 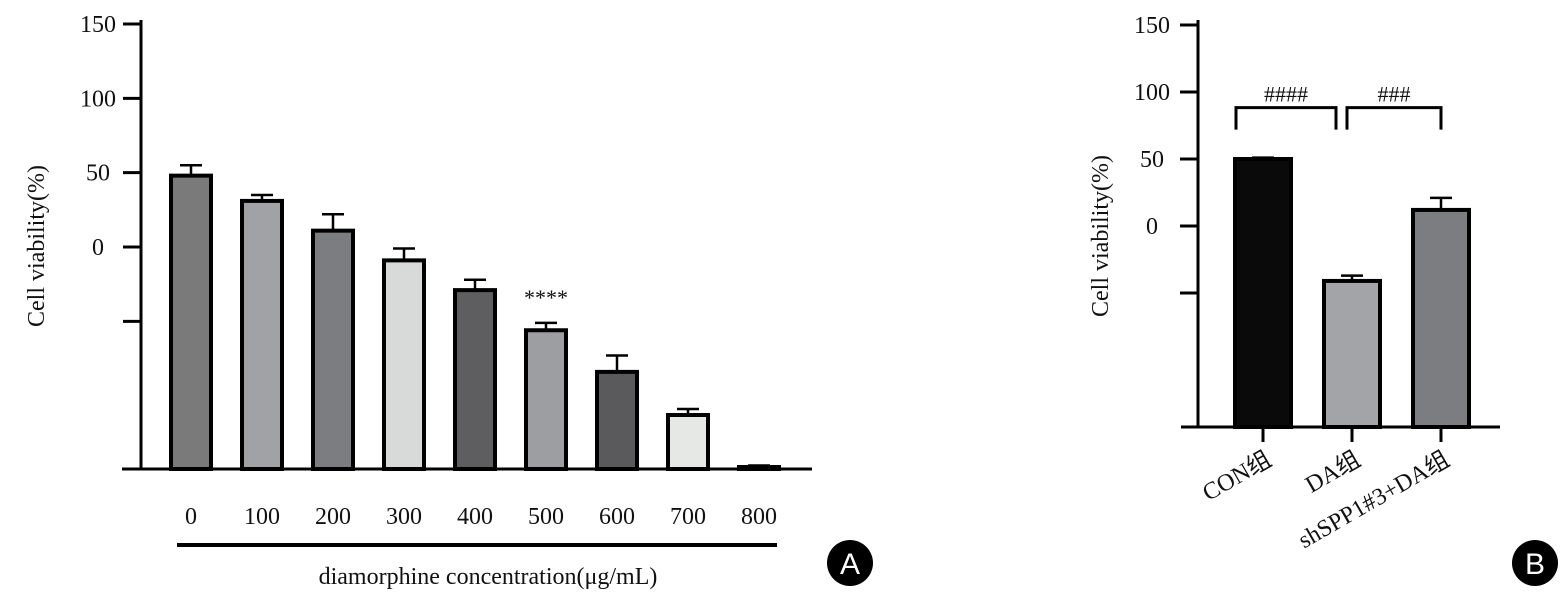 I want to click on panel-a-x-axis: 0 100 200 300 400 500 600 700 800, so click(x=467, y=498).